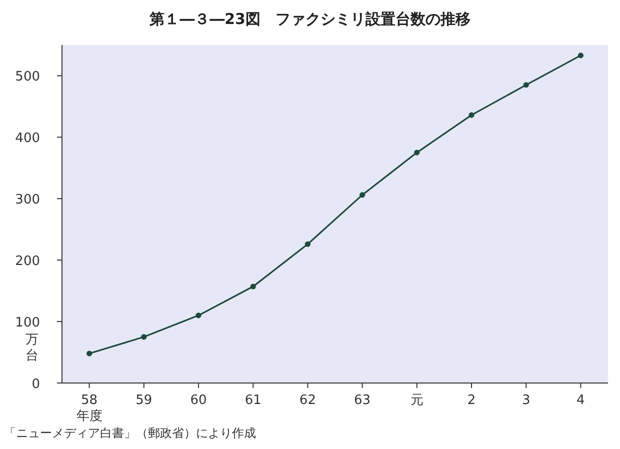  What do you see at coordinates (27, 323) in the screenshot?
I see `y-tick-label: 100` at bounding box center [27, 323].